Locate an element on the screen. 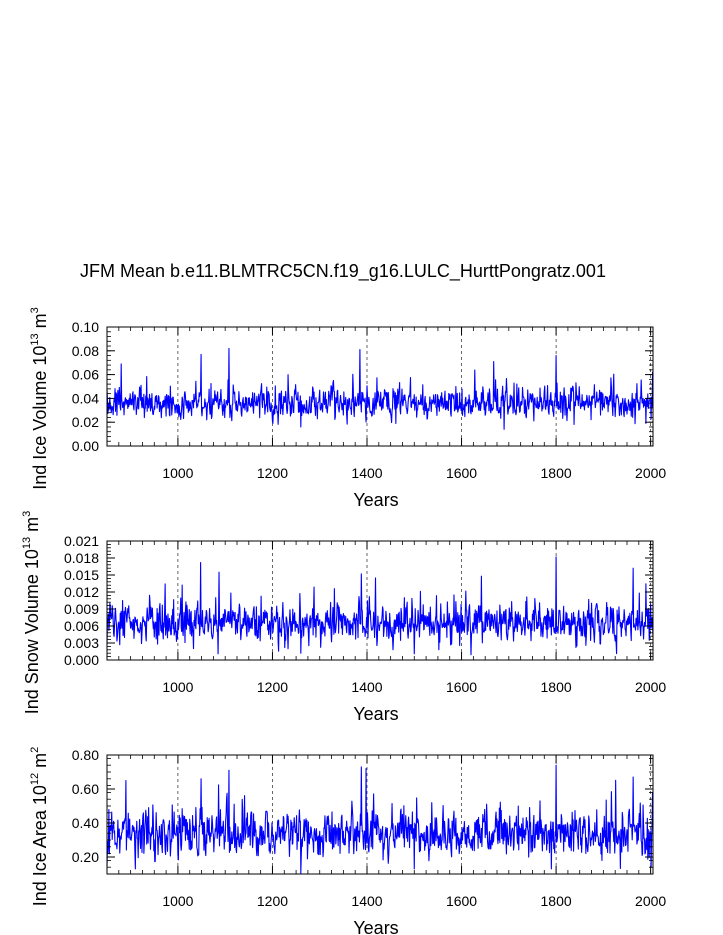  y-tick-label: 0.000 is located at coordinates (81, 660).